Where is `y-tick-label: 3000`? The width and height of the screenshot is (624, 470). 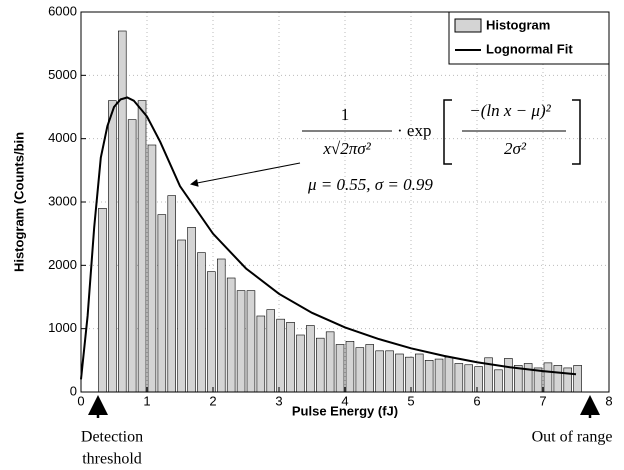 y-tick-label: 3000 is located at coordinates (62, 200).